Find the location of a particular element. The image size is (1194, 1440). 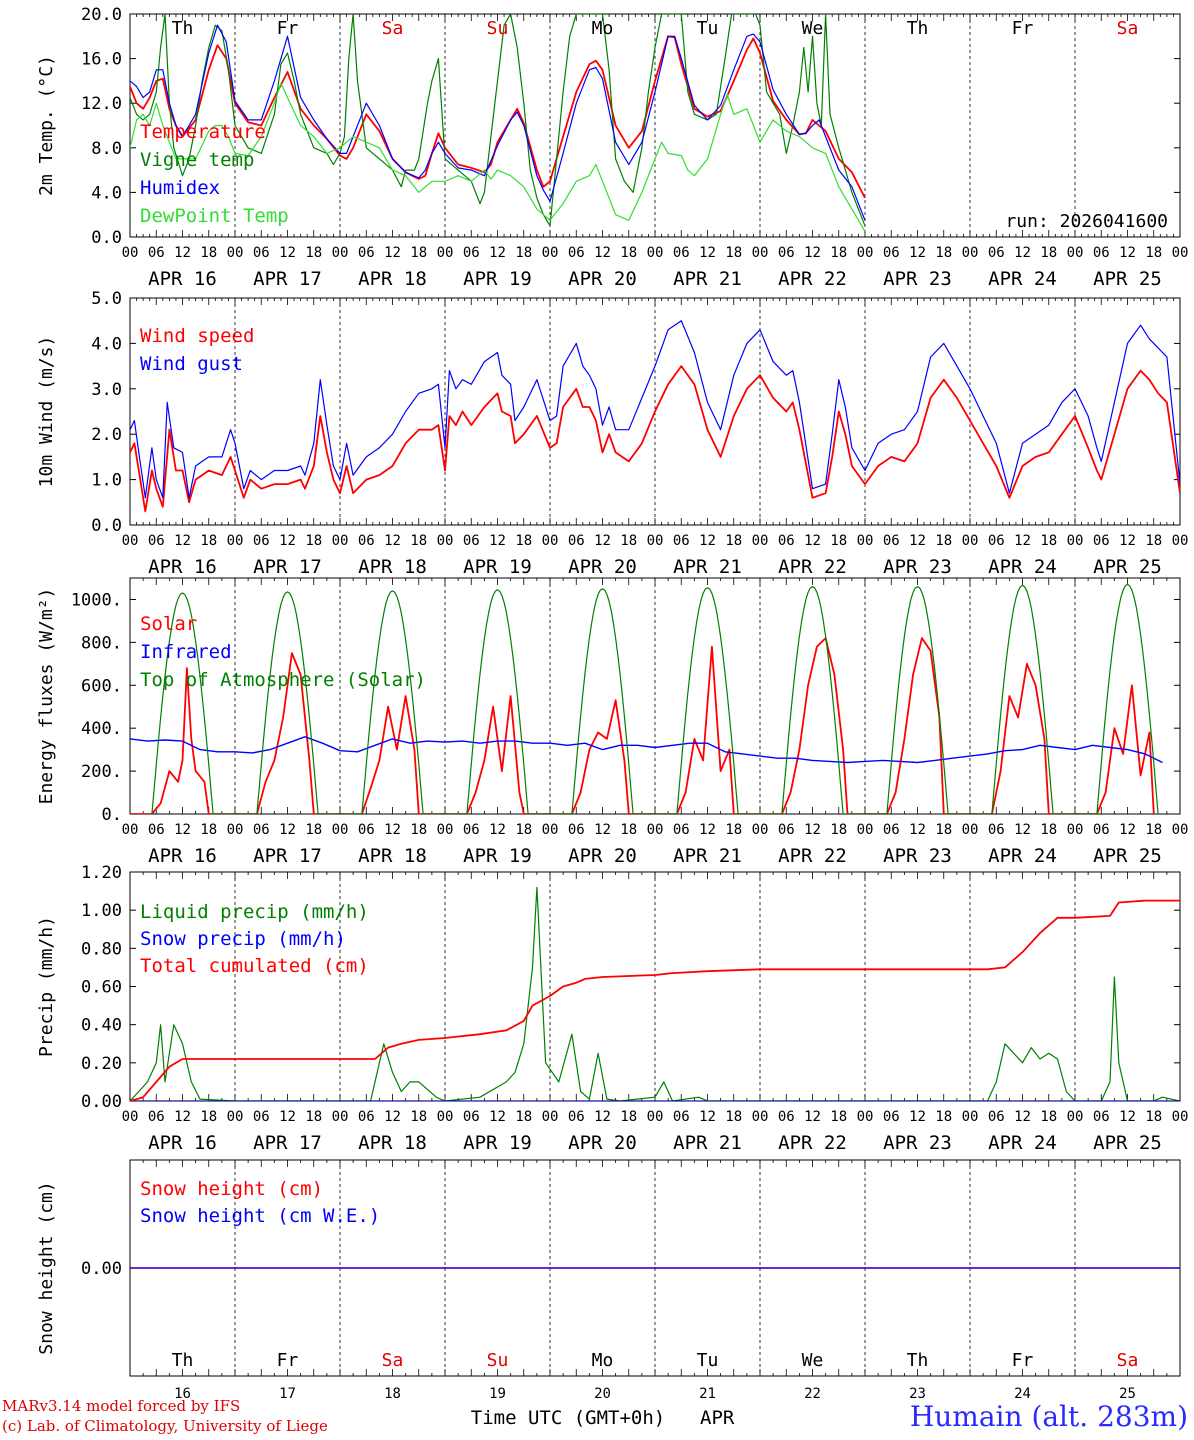

y-tick-label: 16.0 is located at coordinates (101, 60).